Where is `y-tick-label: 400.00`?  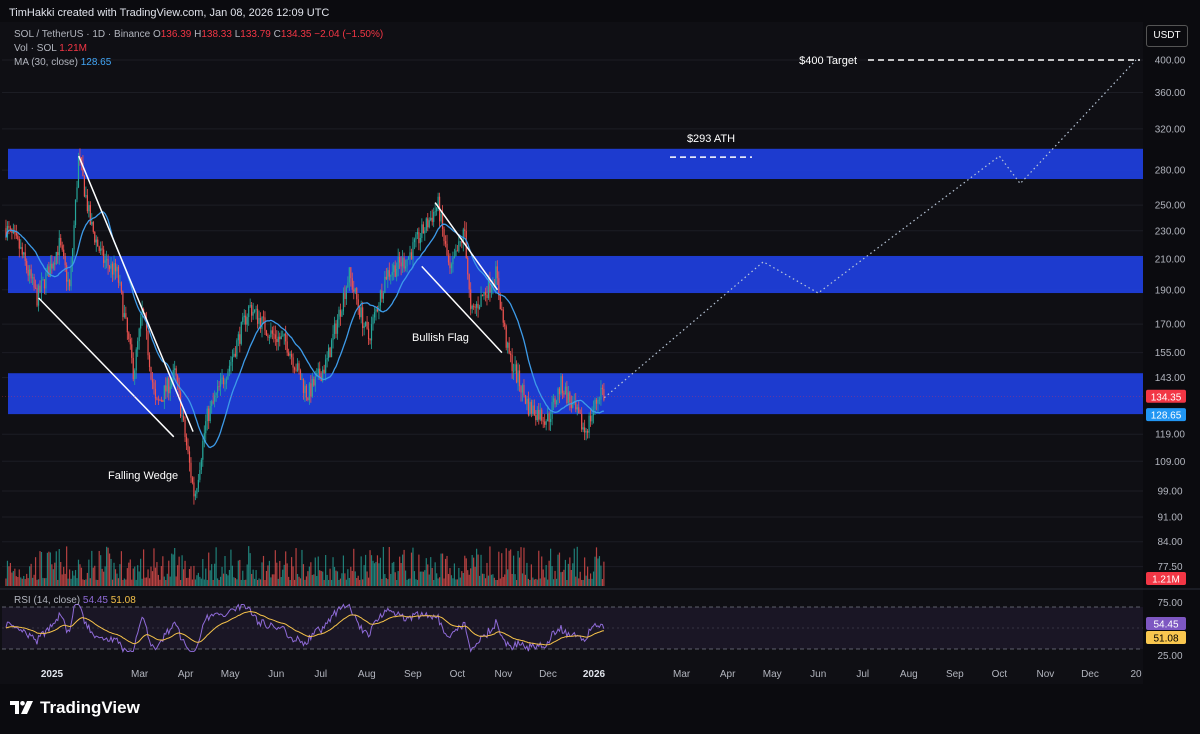 y-tick-label: 400.00 is located at coordinates (1170, 61).